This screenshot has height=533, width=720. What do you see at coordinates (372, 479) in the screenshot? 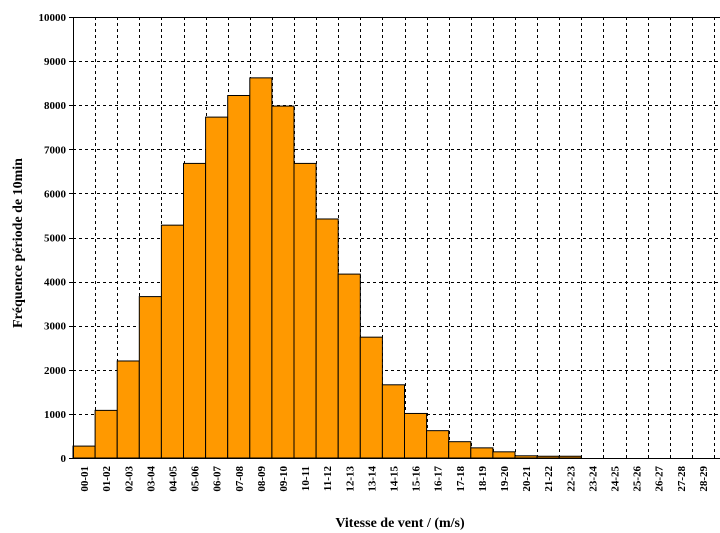
I see `x-tick-label-13-14: 13-14` at bounding box center [372, 479].